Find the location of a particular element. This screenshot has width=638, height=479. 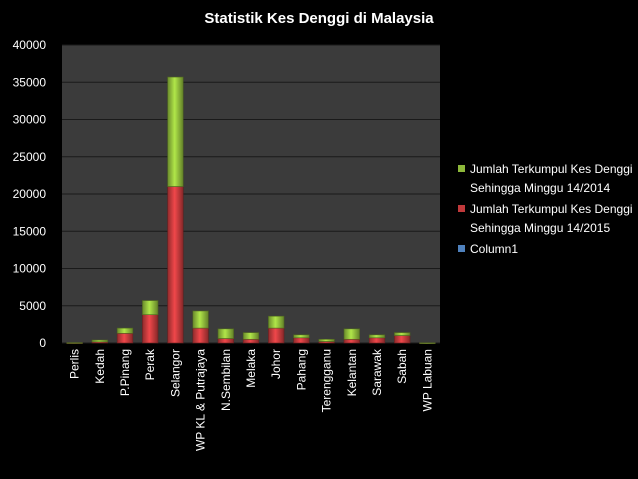

x-tick-label: Sabah is located at coordinates (402, 366).